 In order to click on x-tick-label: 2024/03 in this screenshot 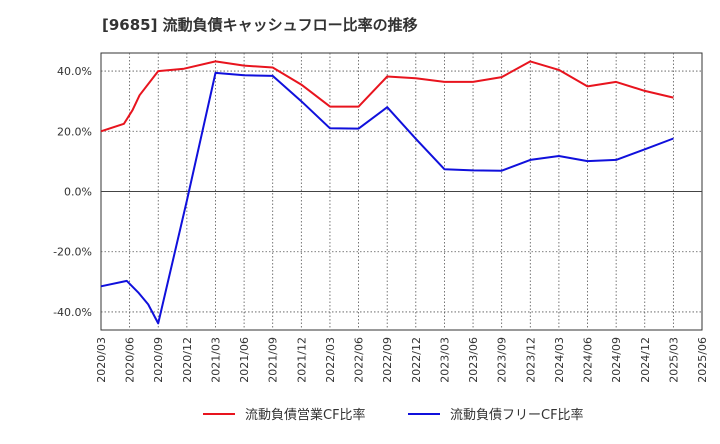, I will do `click(559, 360)`.